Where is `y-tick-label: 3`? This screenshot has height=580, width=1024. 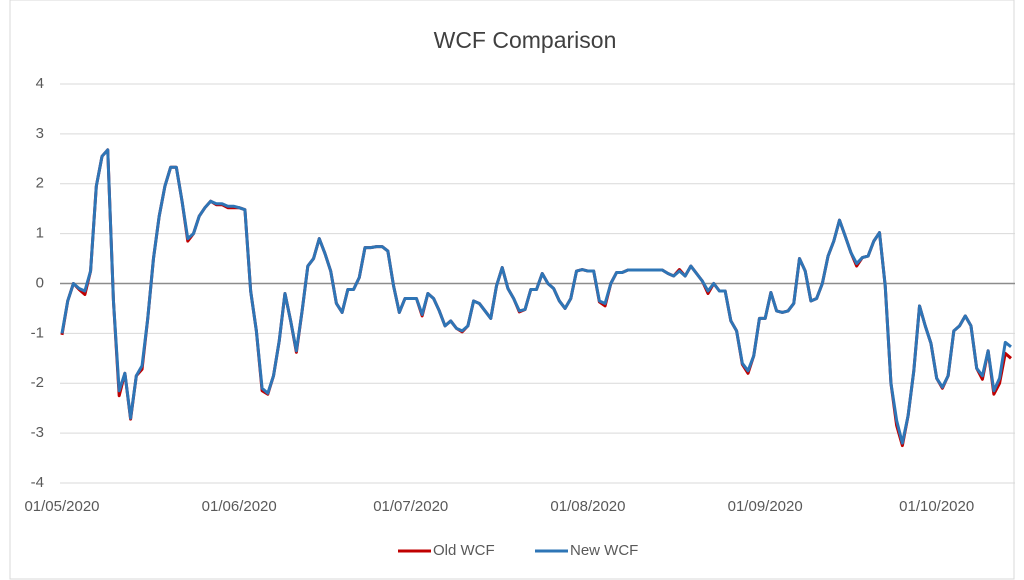 y-tick-label: 3 is located at coordinates (40, 133).